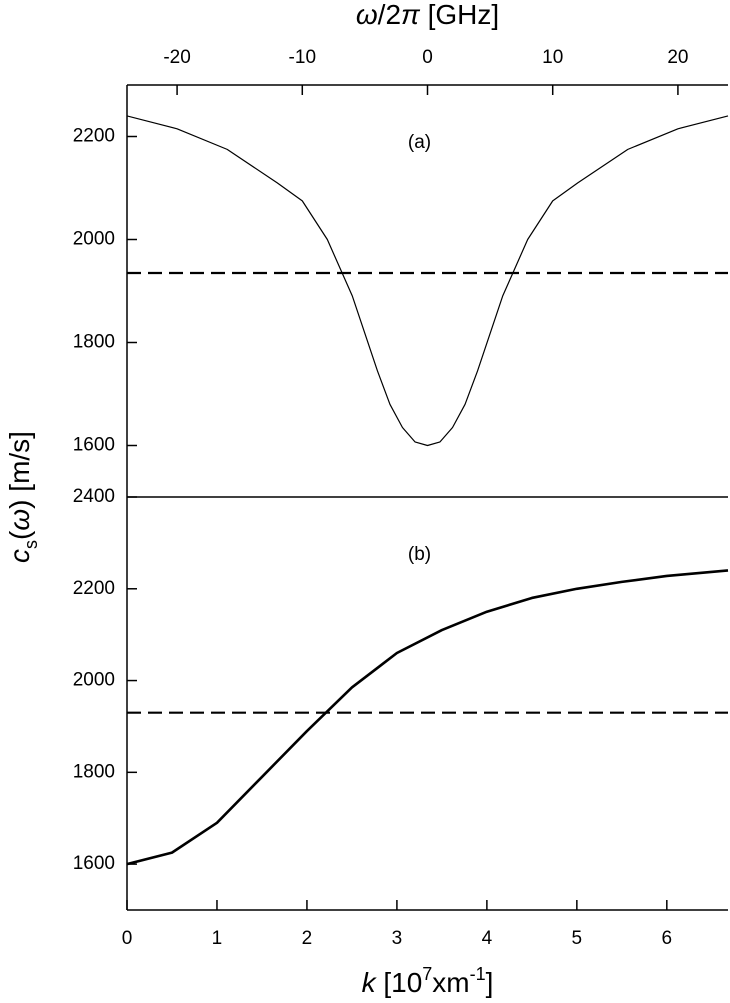 The image size is (730, 1003). Describe the element at coordinates (427, 974) in the screenshot. I see `label-part: 7` at that location.